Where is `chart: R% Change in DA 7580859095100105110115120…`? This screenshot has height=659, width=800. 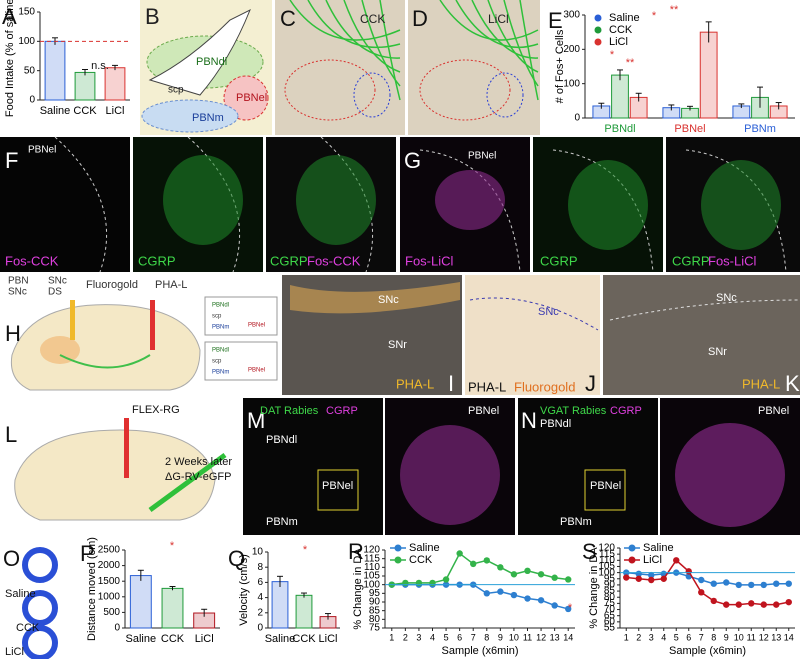
chart: R% Change in DA 7580859095100105110115120… is located at coordinates (461, 598).